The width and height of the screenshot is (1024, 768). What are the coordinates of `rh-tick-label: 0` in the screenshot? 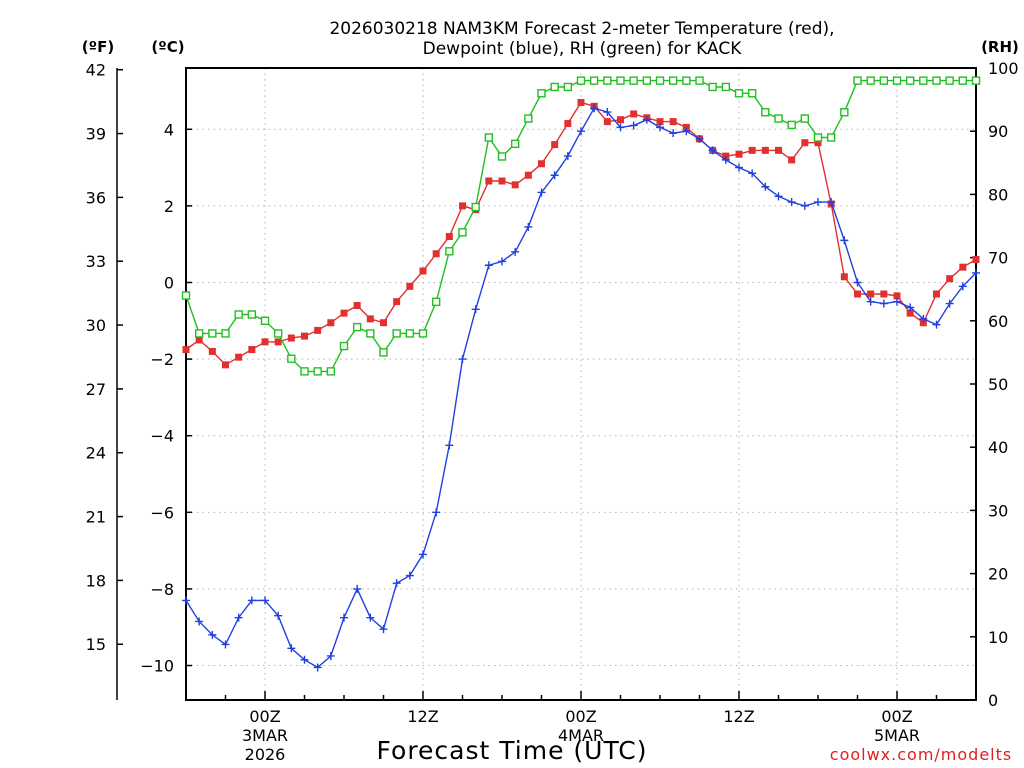 It's located at (993, 700).